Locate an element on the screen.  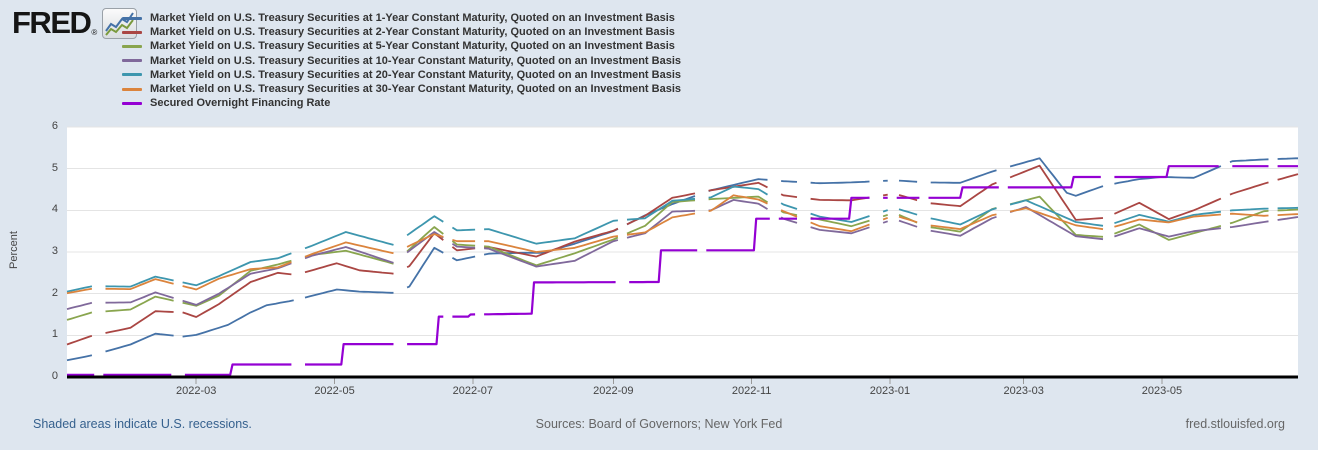
registered-trademark-symbol: ® is located at coordinates (94, 32).